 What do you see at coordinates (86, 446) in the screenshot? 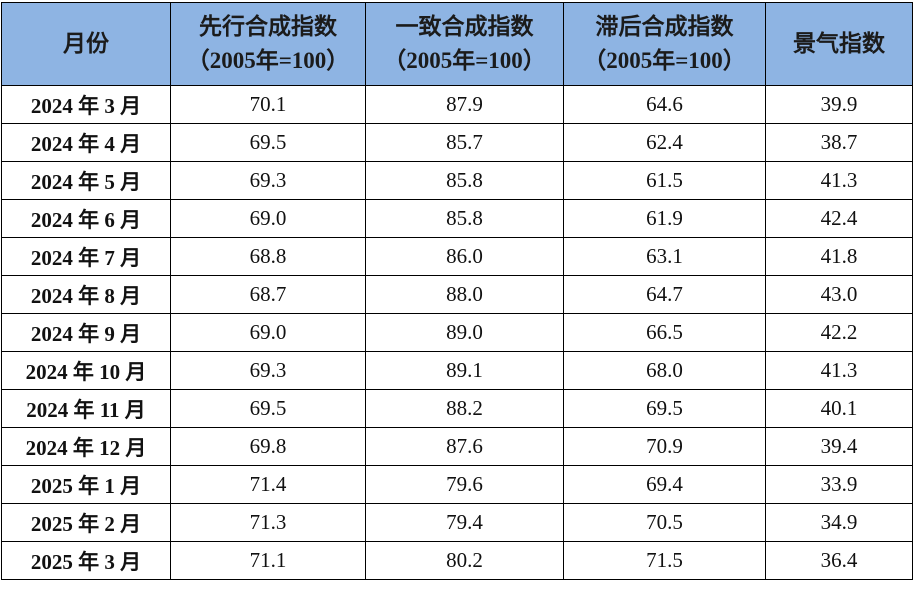
I see `row-label: 2024 年 12 月` at bounding box center [86, 446].